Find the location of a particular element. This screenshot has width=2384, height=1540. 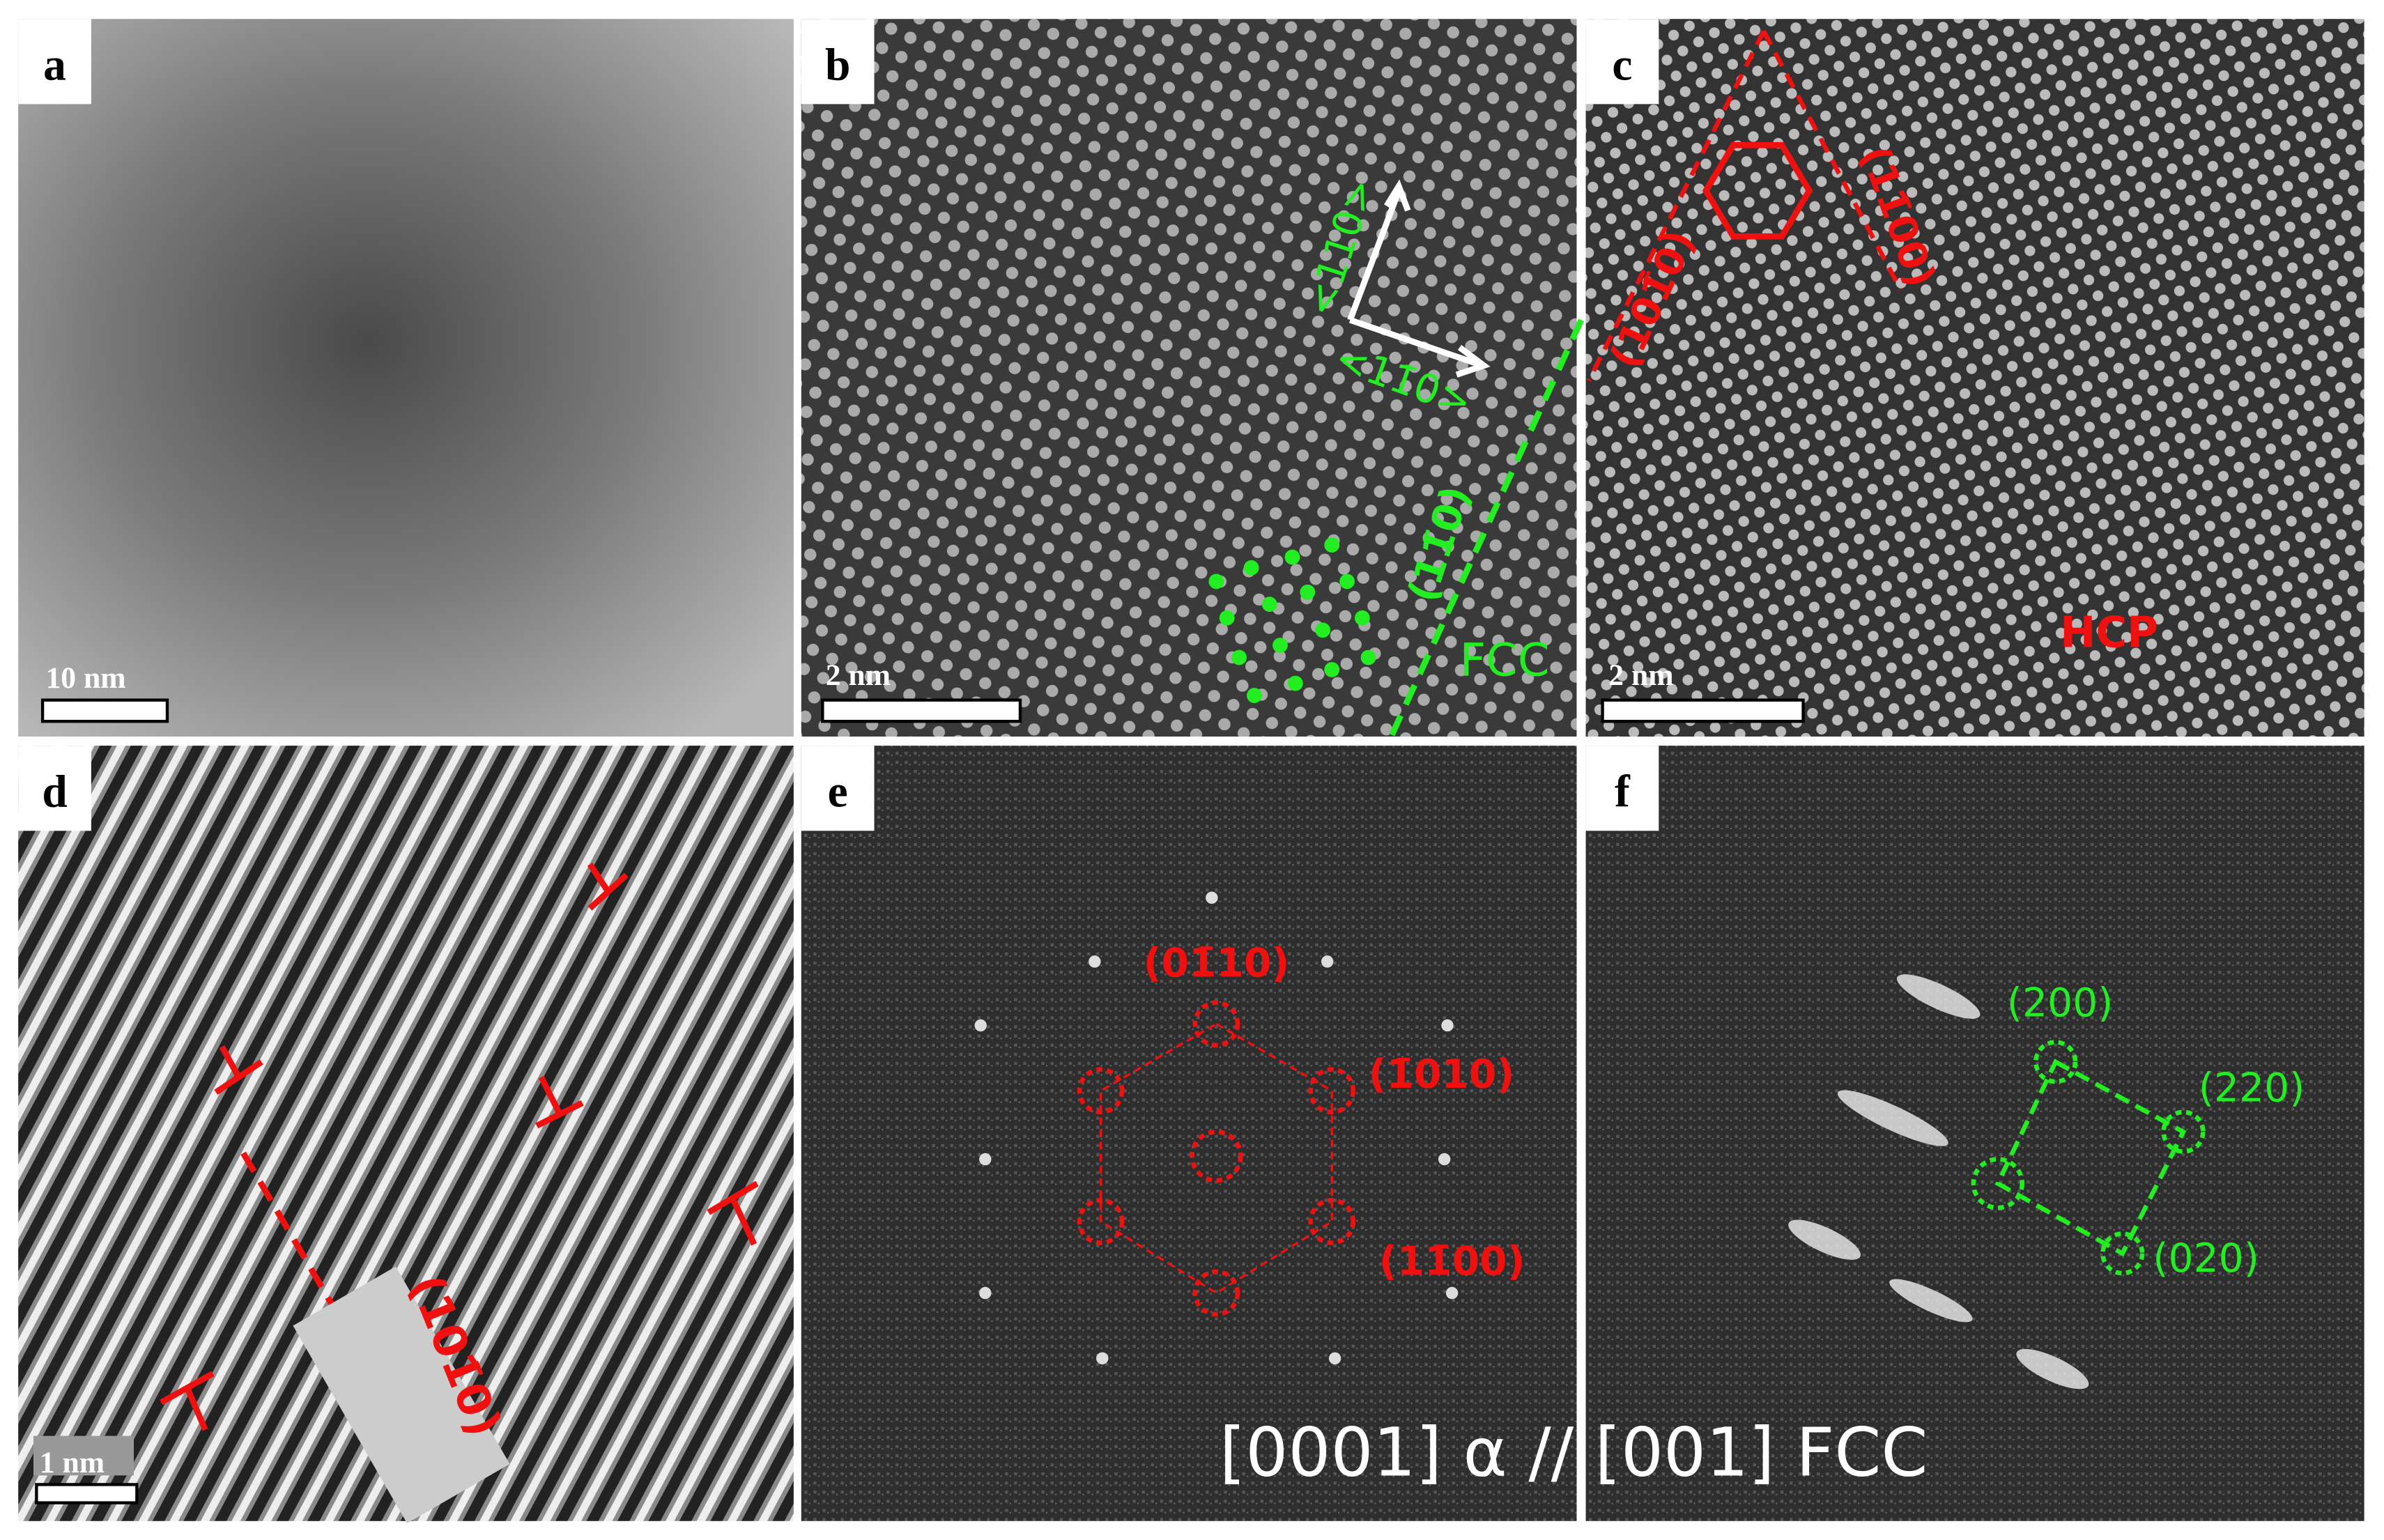

spot-label: (220) is located at coordinates (2252, 1088).